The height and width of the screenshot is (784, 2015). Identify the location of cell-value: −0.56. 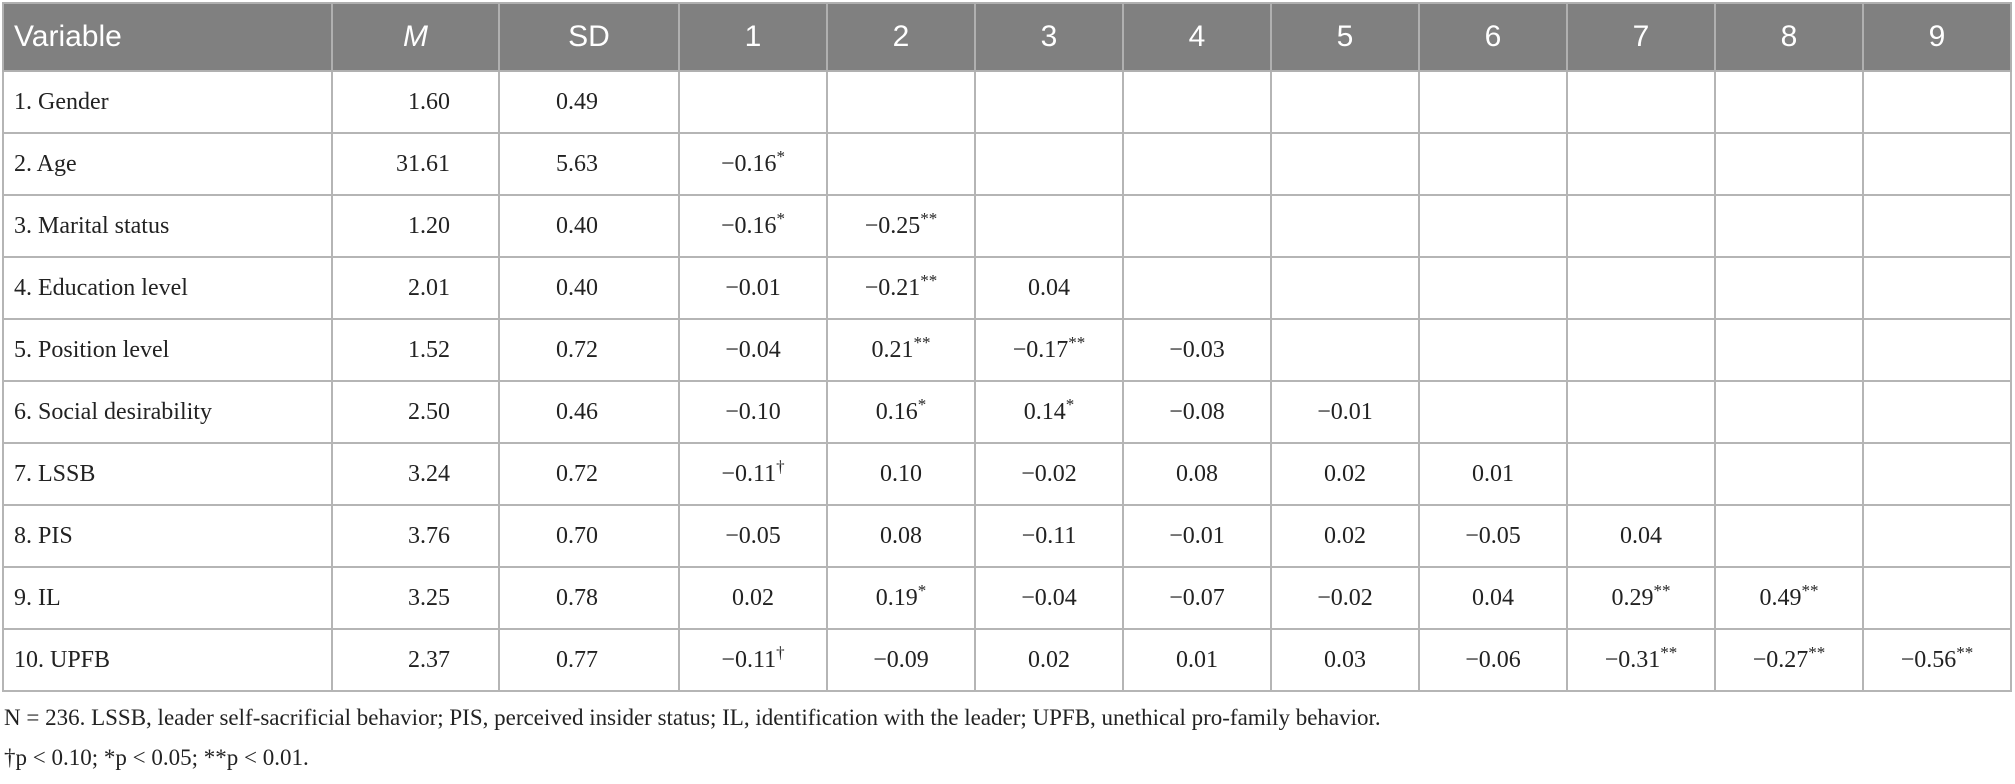
(1928, 659).